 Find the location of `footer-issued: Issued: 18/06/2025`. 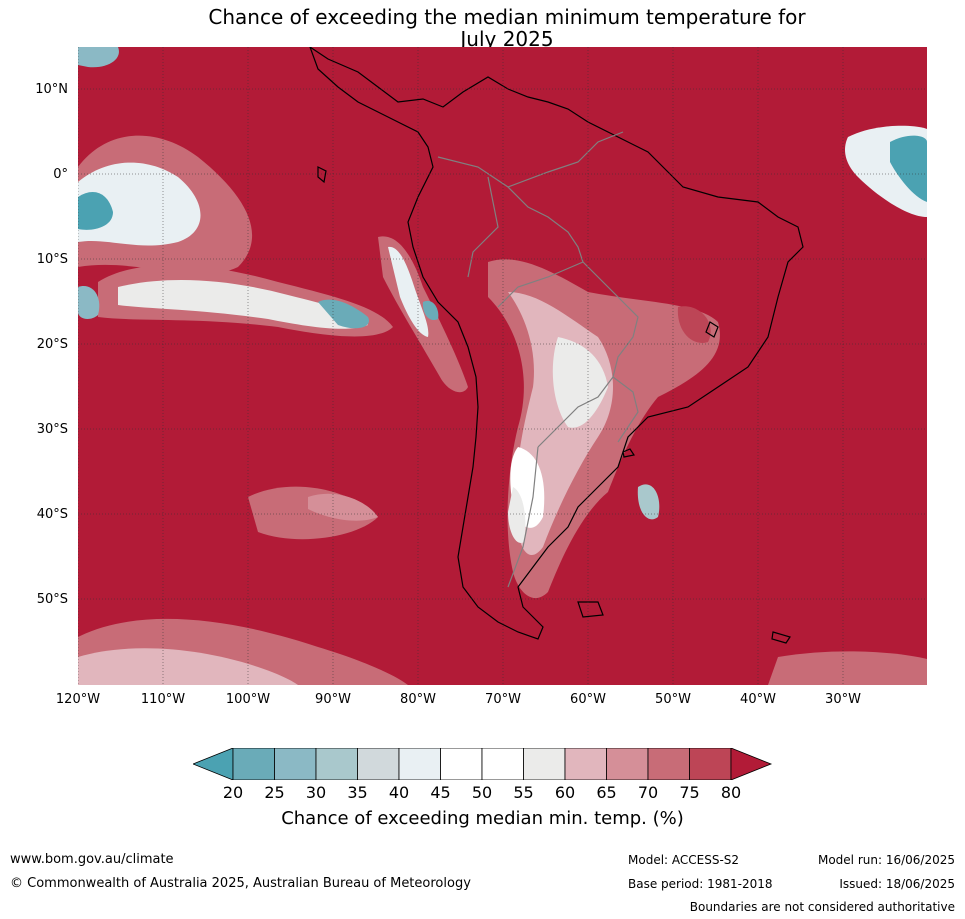

footer-issued: Issued: 18/06/2025 is located at coordinates (897, 884).